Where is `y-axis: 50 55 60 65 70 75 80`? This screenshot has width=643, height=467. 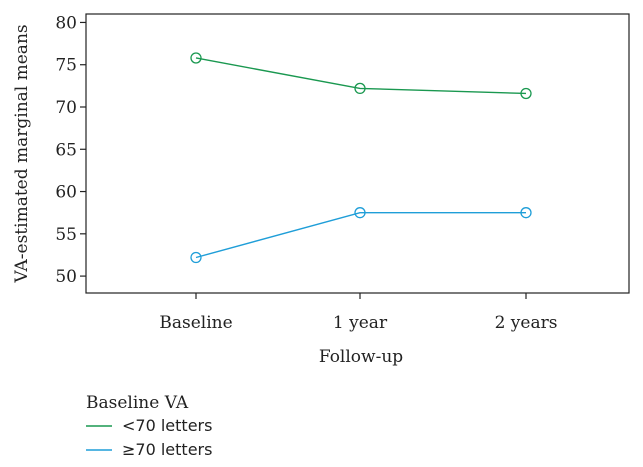 y-axis: 50 55 60 65 70 75 80 is located at coordinates (70, 150).